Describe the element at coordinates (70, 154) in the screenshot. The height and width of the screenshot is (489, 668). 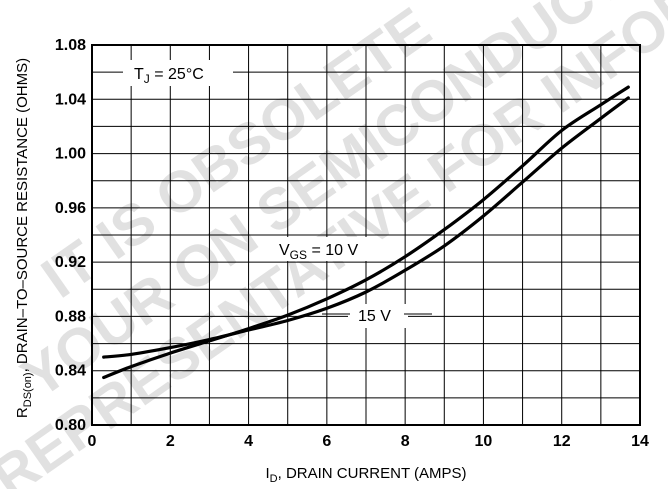
I see `y-tick-label: 1.00` at that location.